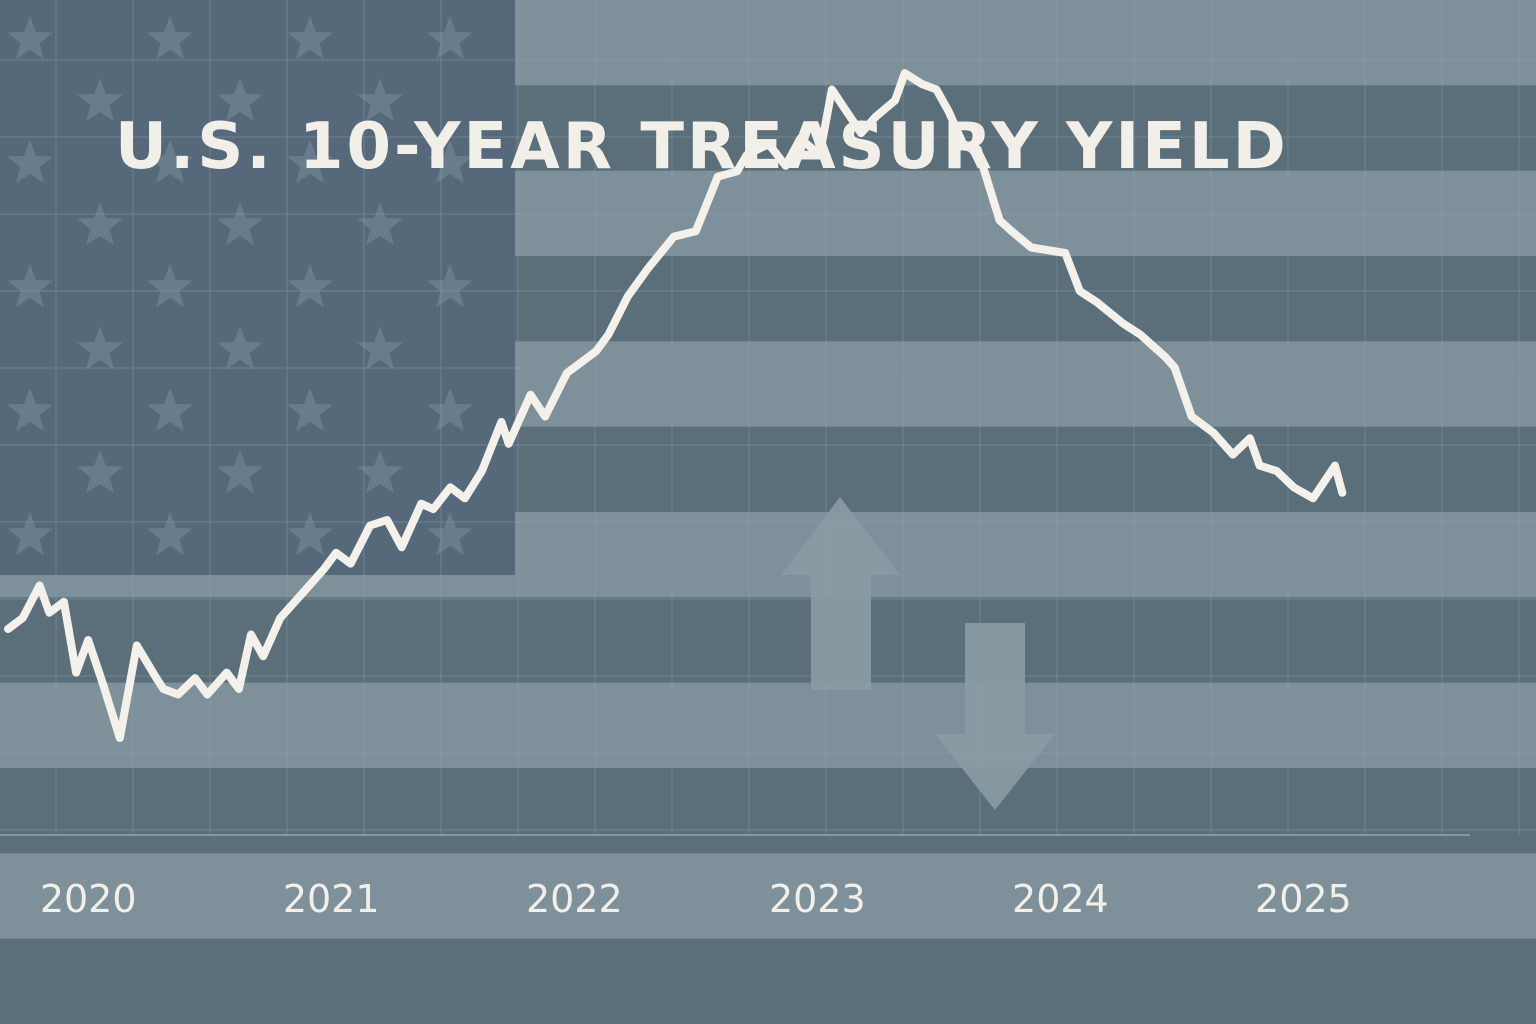 This screenshot has width=1536, height=1024. Describe the element at coordinates (817, 899) in the screenshot. I see `x-tick-label: 2023` at that location.